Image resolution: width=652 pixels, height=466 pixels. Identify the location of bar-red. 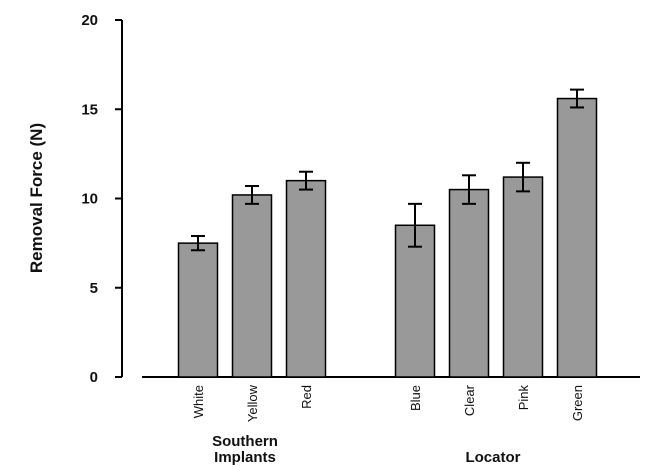
(306, 278).